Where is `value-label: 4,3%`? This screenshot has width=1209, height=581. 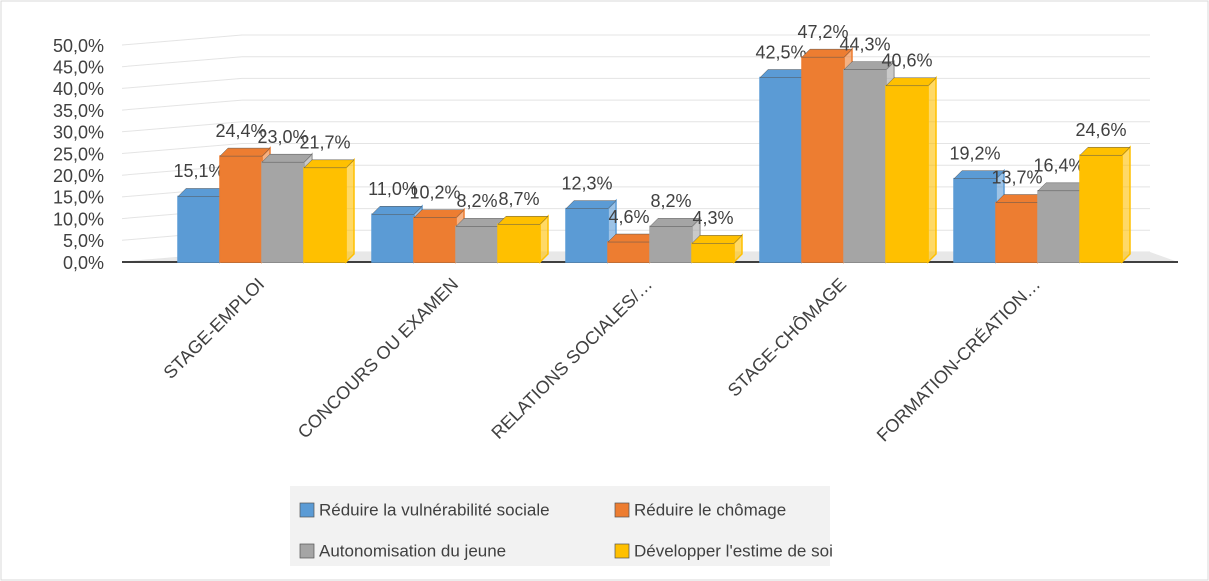 value-label: 4,3% is located at coordinates (712, 218).